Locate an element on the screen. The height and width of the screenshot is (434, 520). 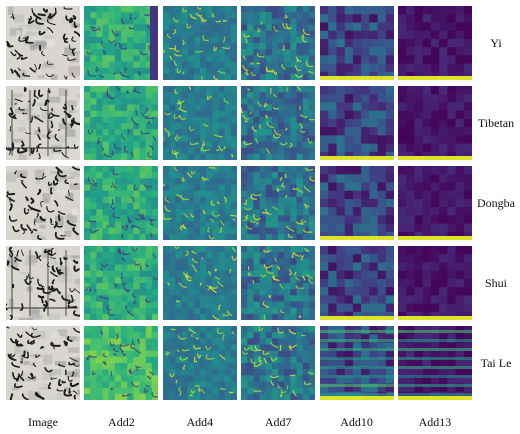
column-label-add10: Add10 is located at coordinates (356, 422).